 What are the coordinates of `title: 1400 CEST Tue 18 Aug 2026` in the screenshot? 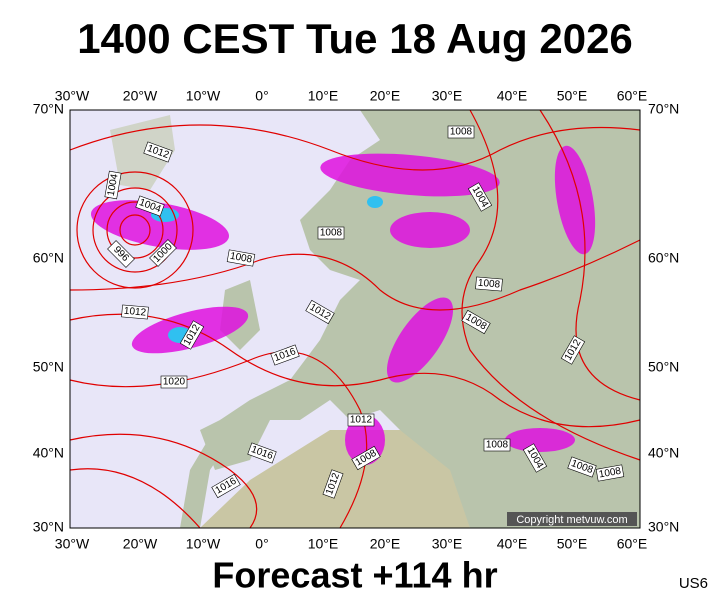 It's located at (355, 38).